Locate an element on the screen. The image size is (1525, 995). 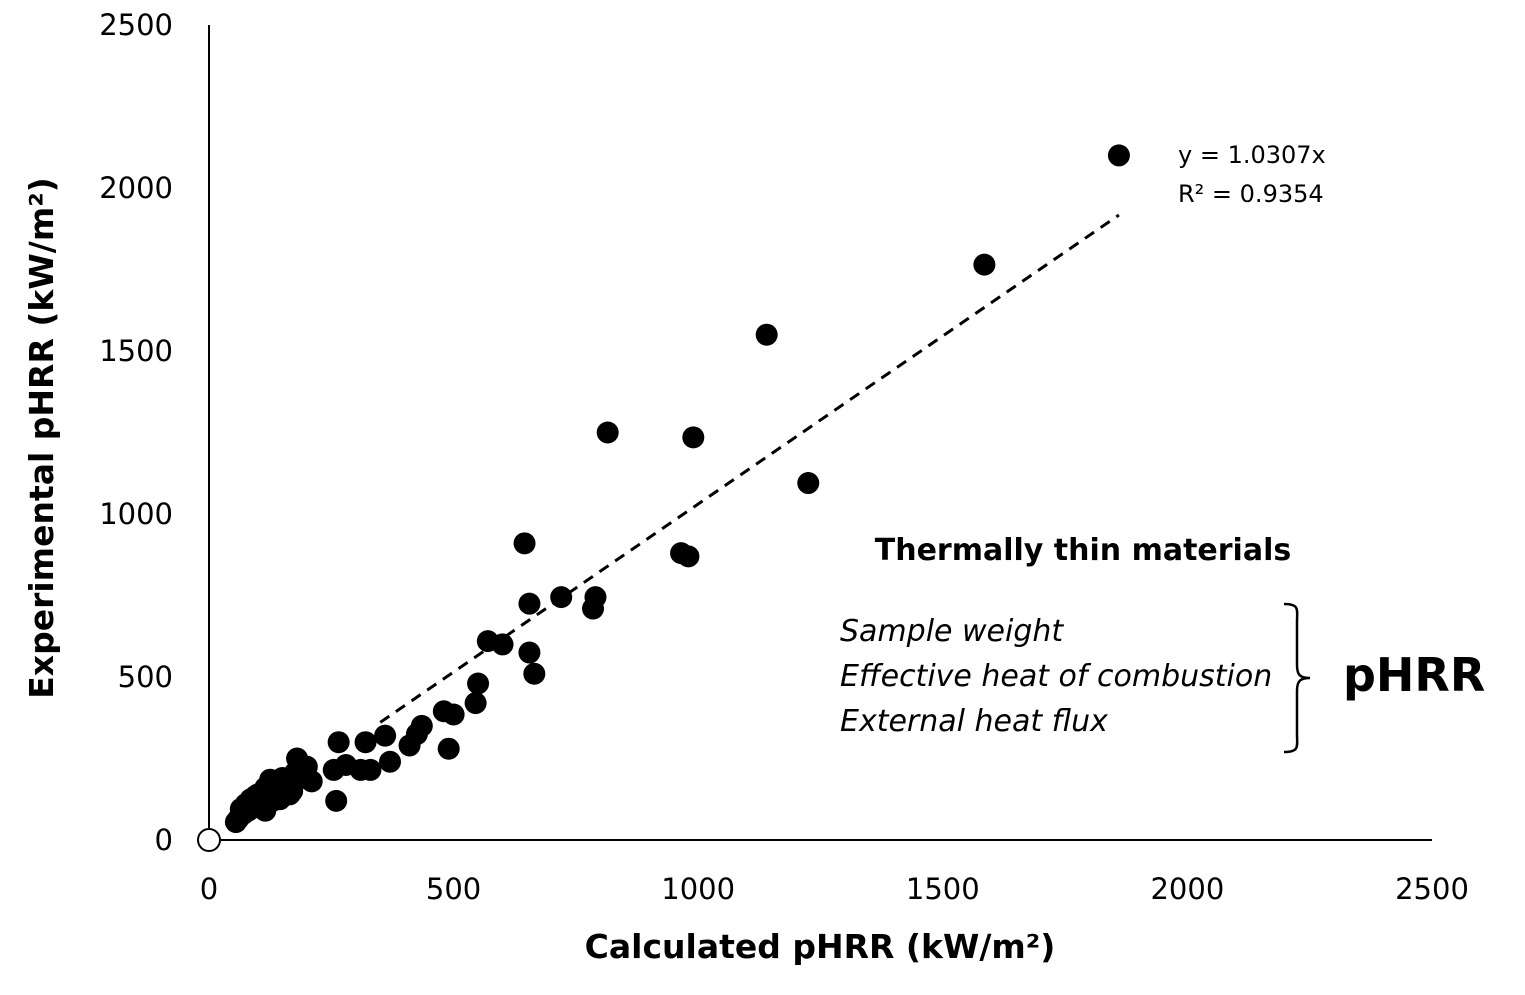
curly-brace is located at coordinates (1297, 678).